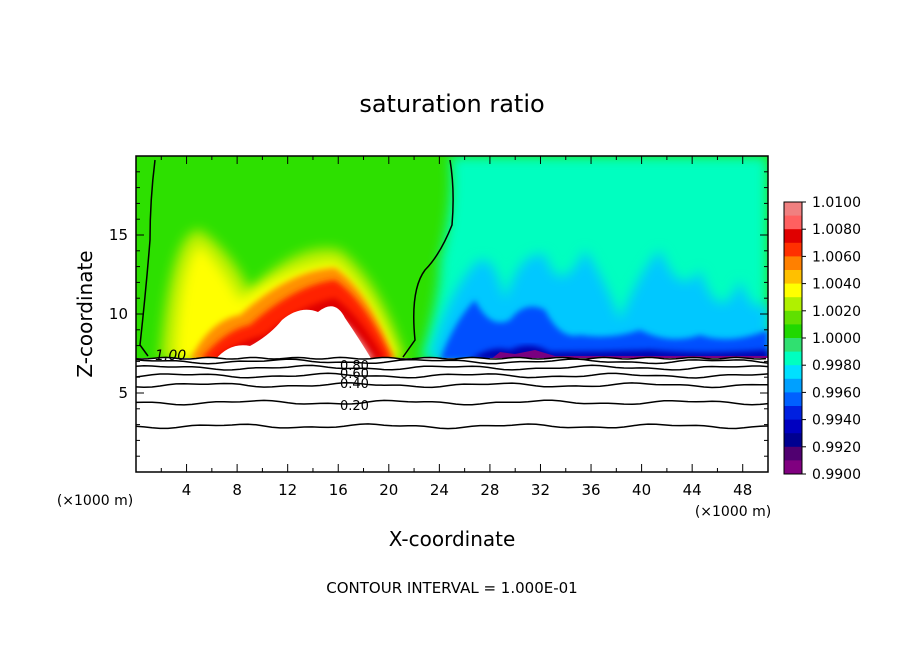 This screenshot has height=654, width=904. Describe the element at coordinates (489, 490) in the screenshot. I see `x-tick-label: 28` at that location.